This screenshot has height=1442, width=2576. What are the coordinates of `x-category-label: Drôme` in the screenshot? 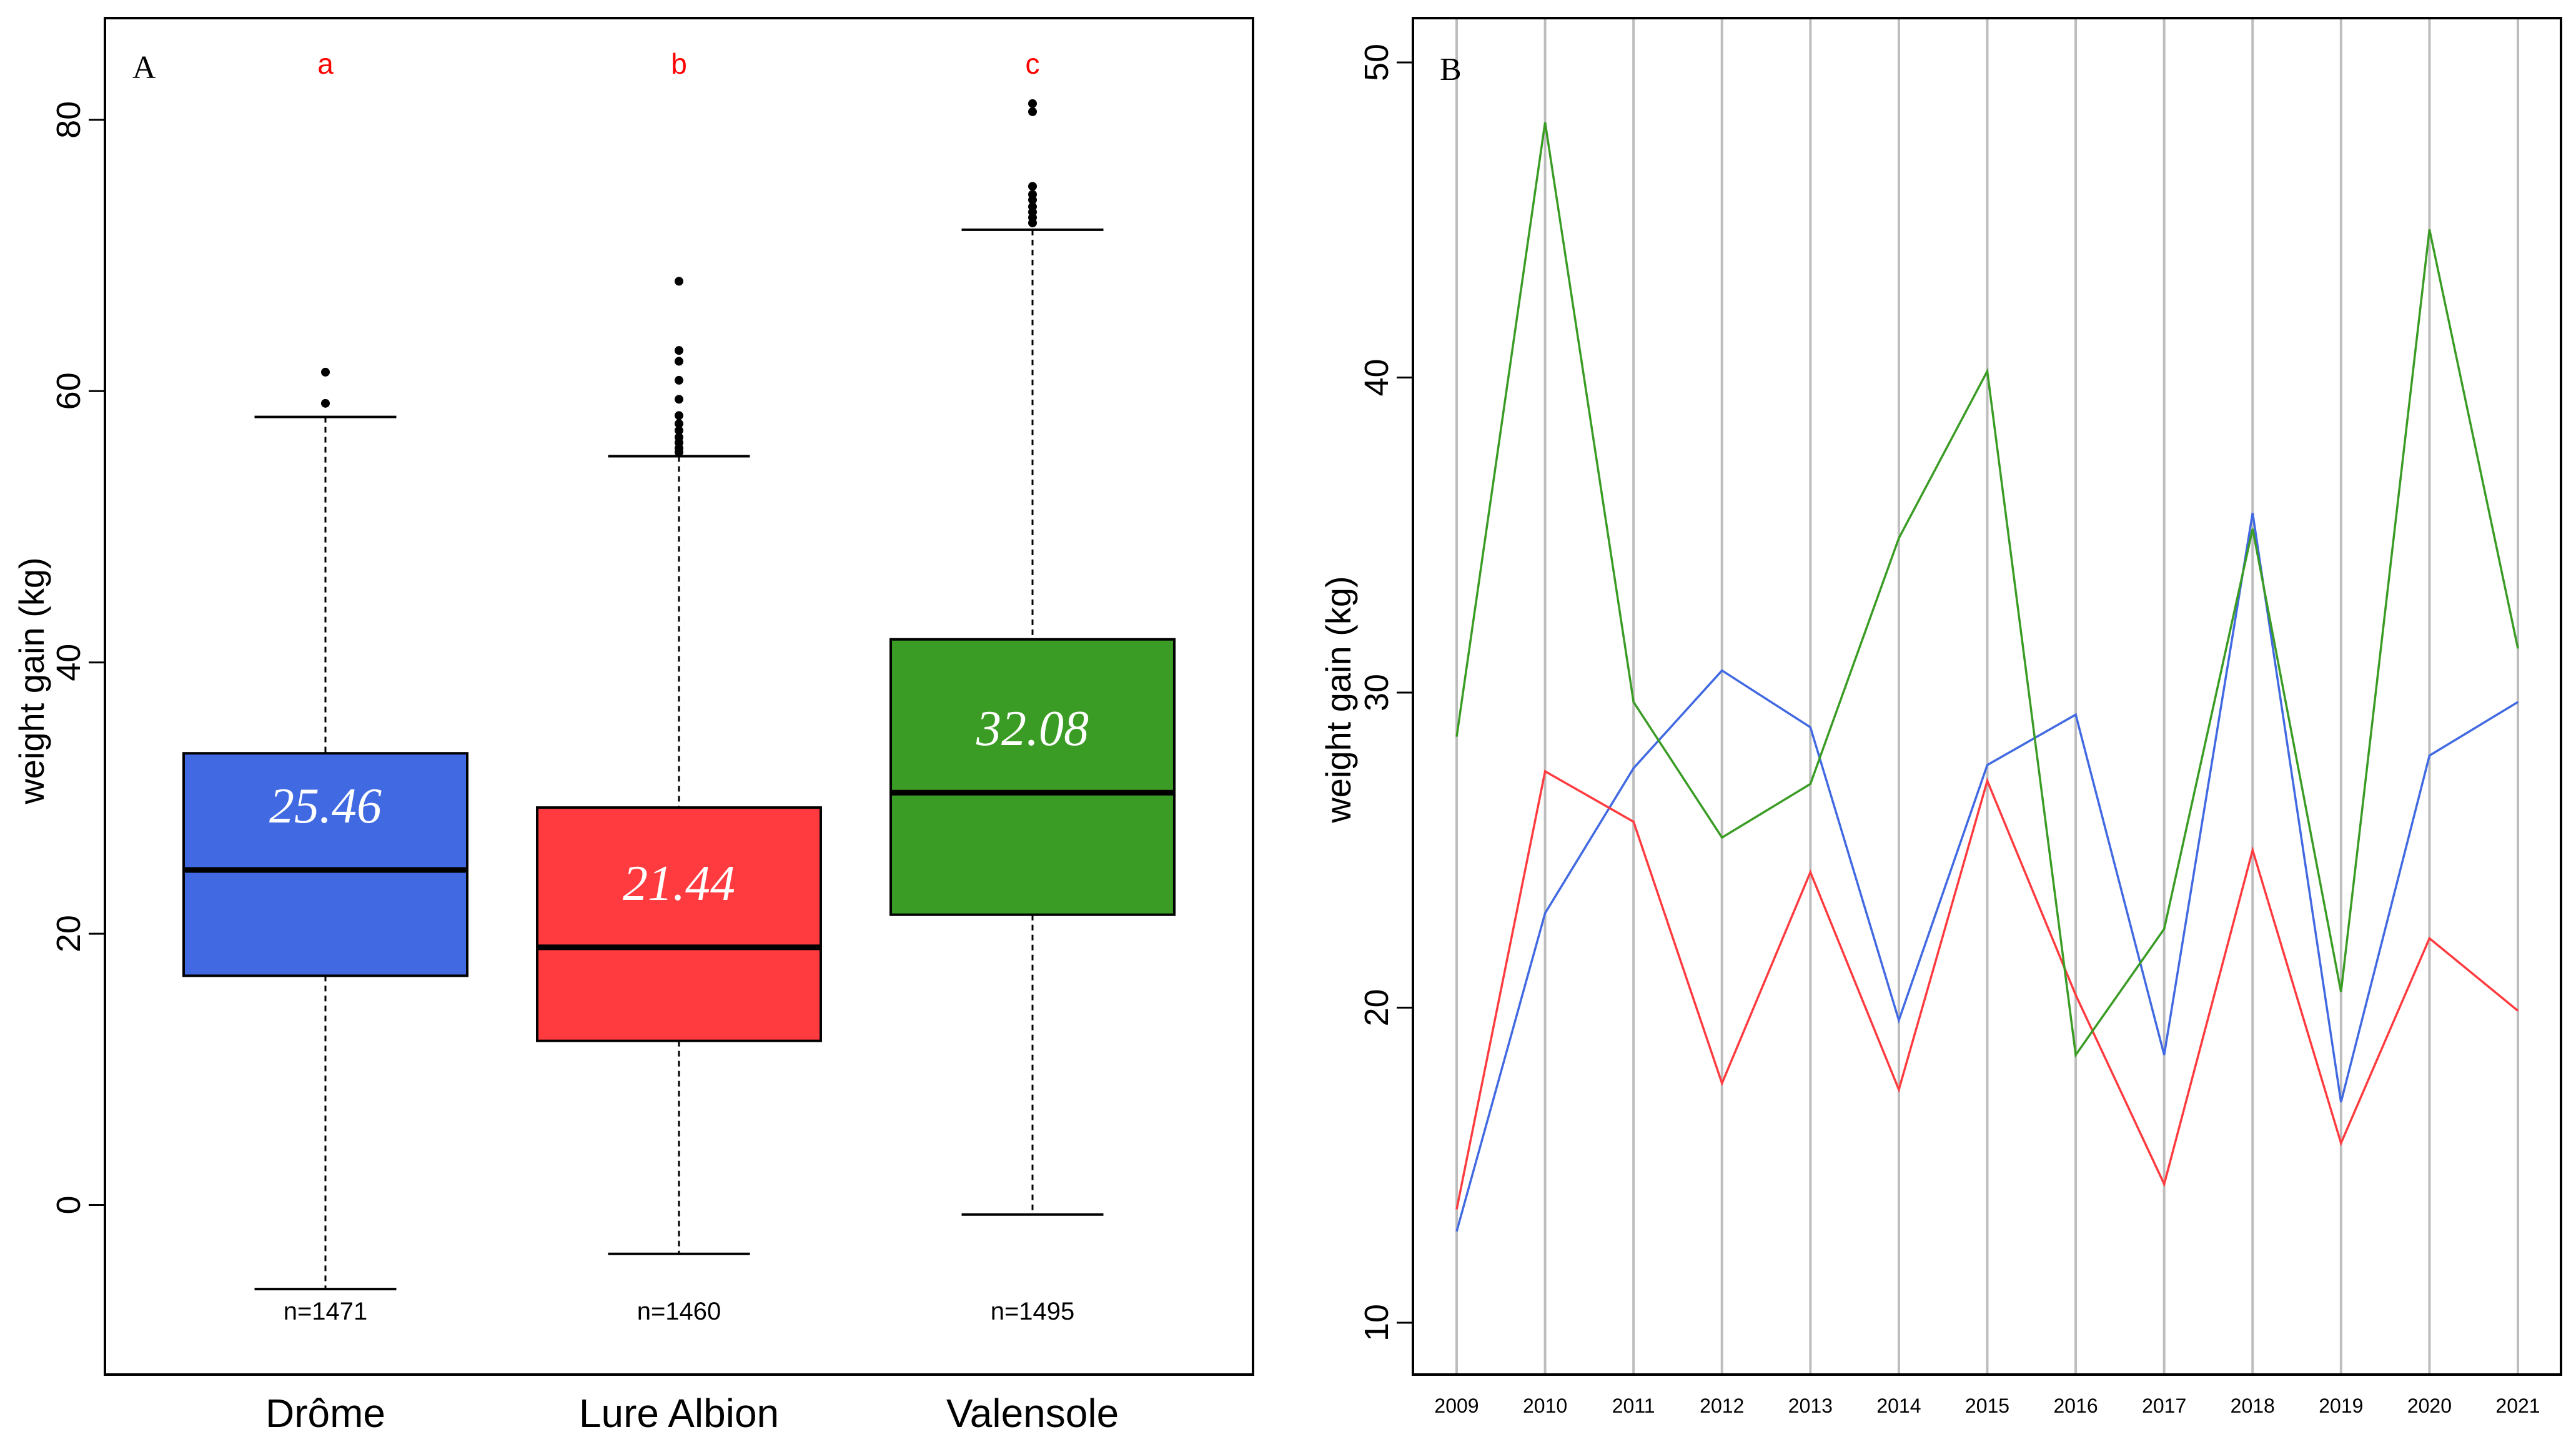 It's located at (325, 1413).